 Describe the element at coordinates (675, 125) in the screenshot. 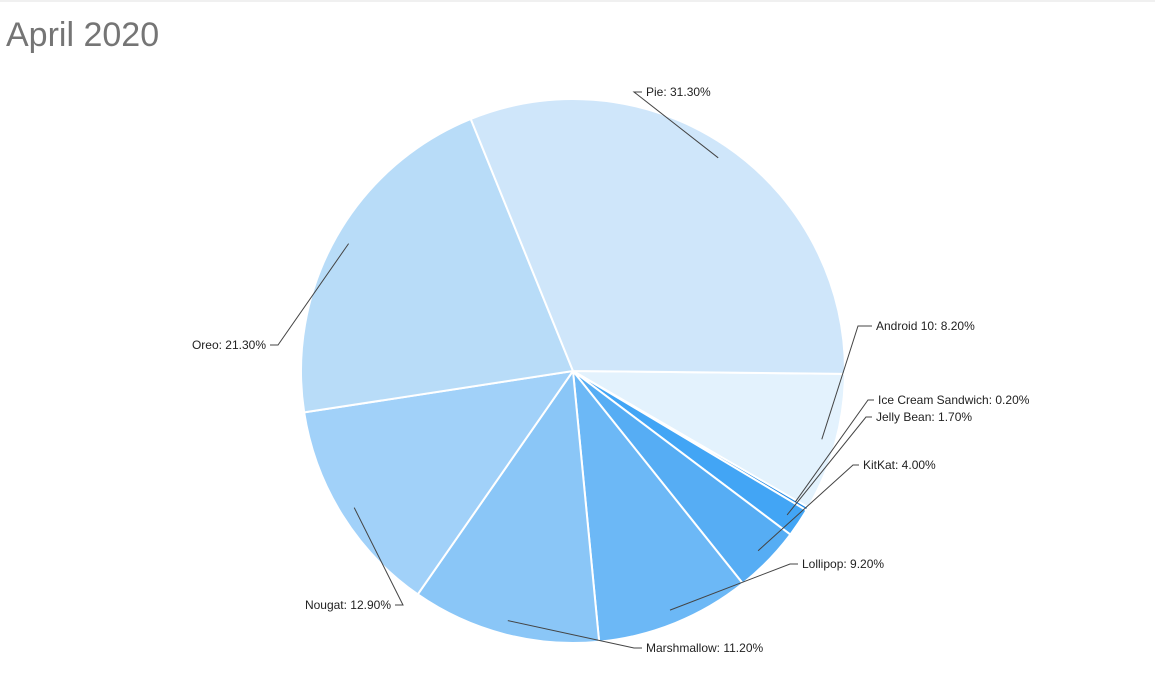

I see `leader-line-pie` at that location.